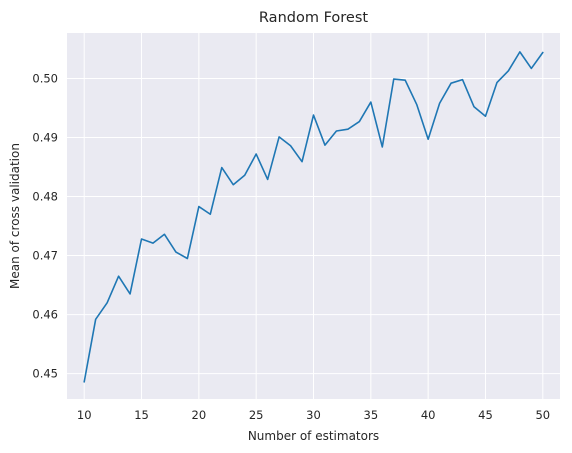 The height and width of the screenshot is (453, 572). Describe the element at coordinates (84, 415) in the screenshot. I see `x-tick-label: 10` at that location.